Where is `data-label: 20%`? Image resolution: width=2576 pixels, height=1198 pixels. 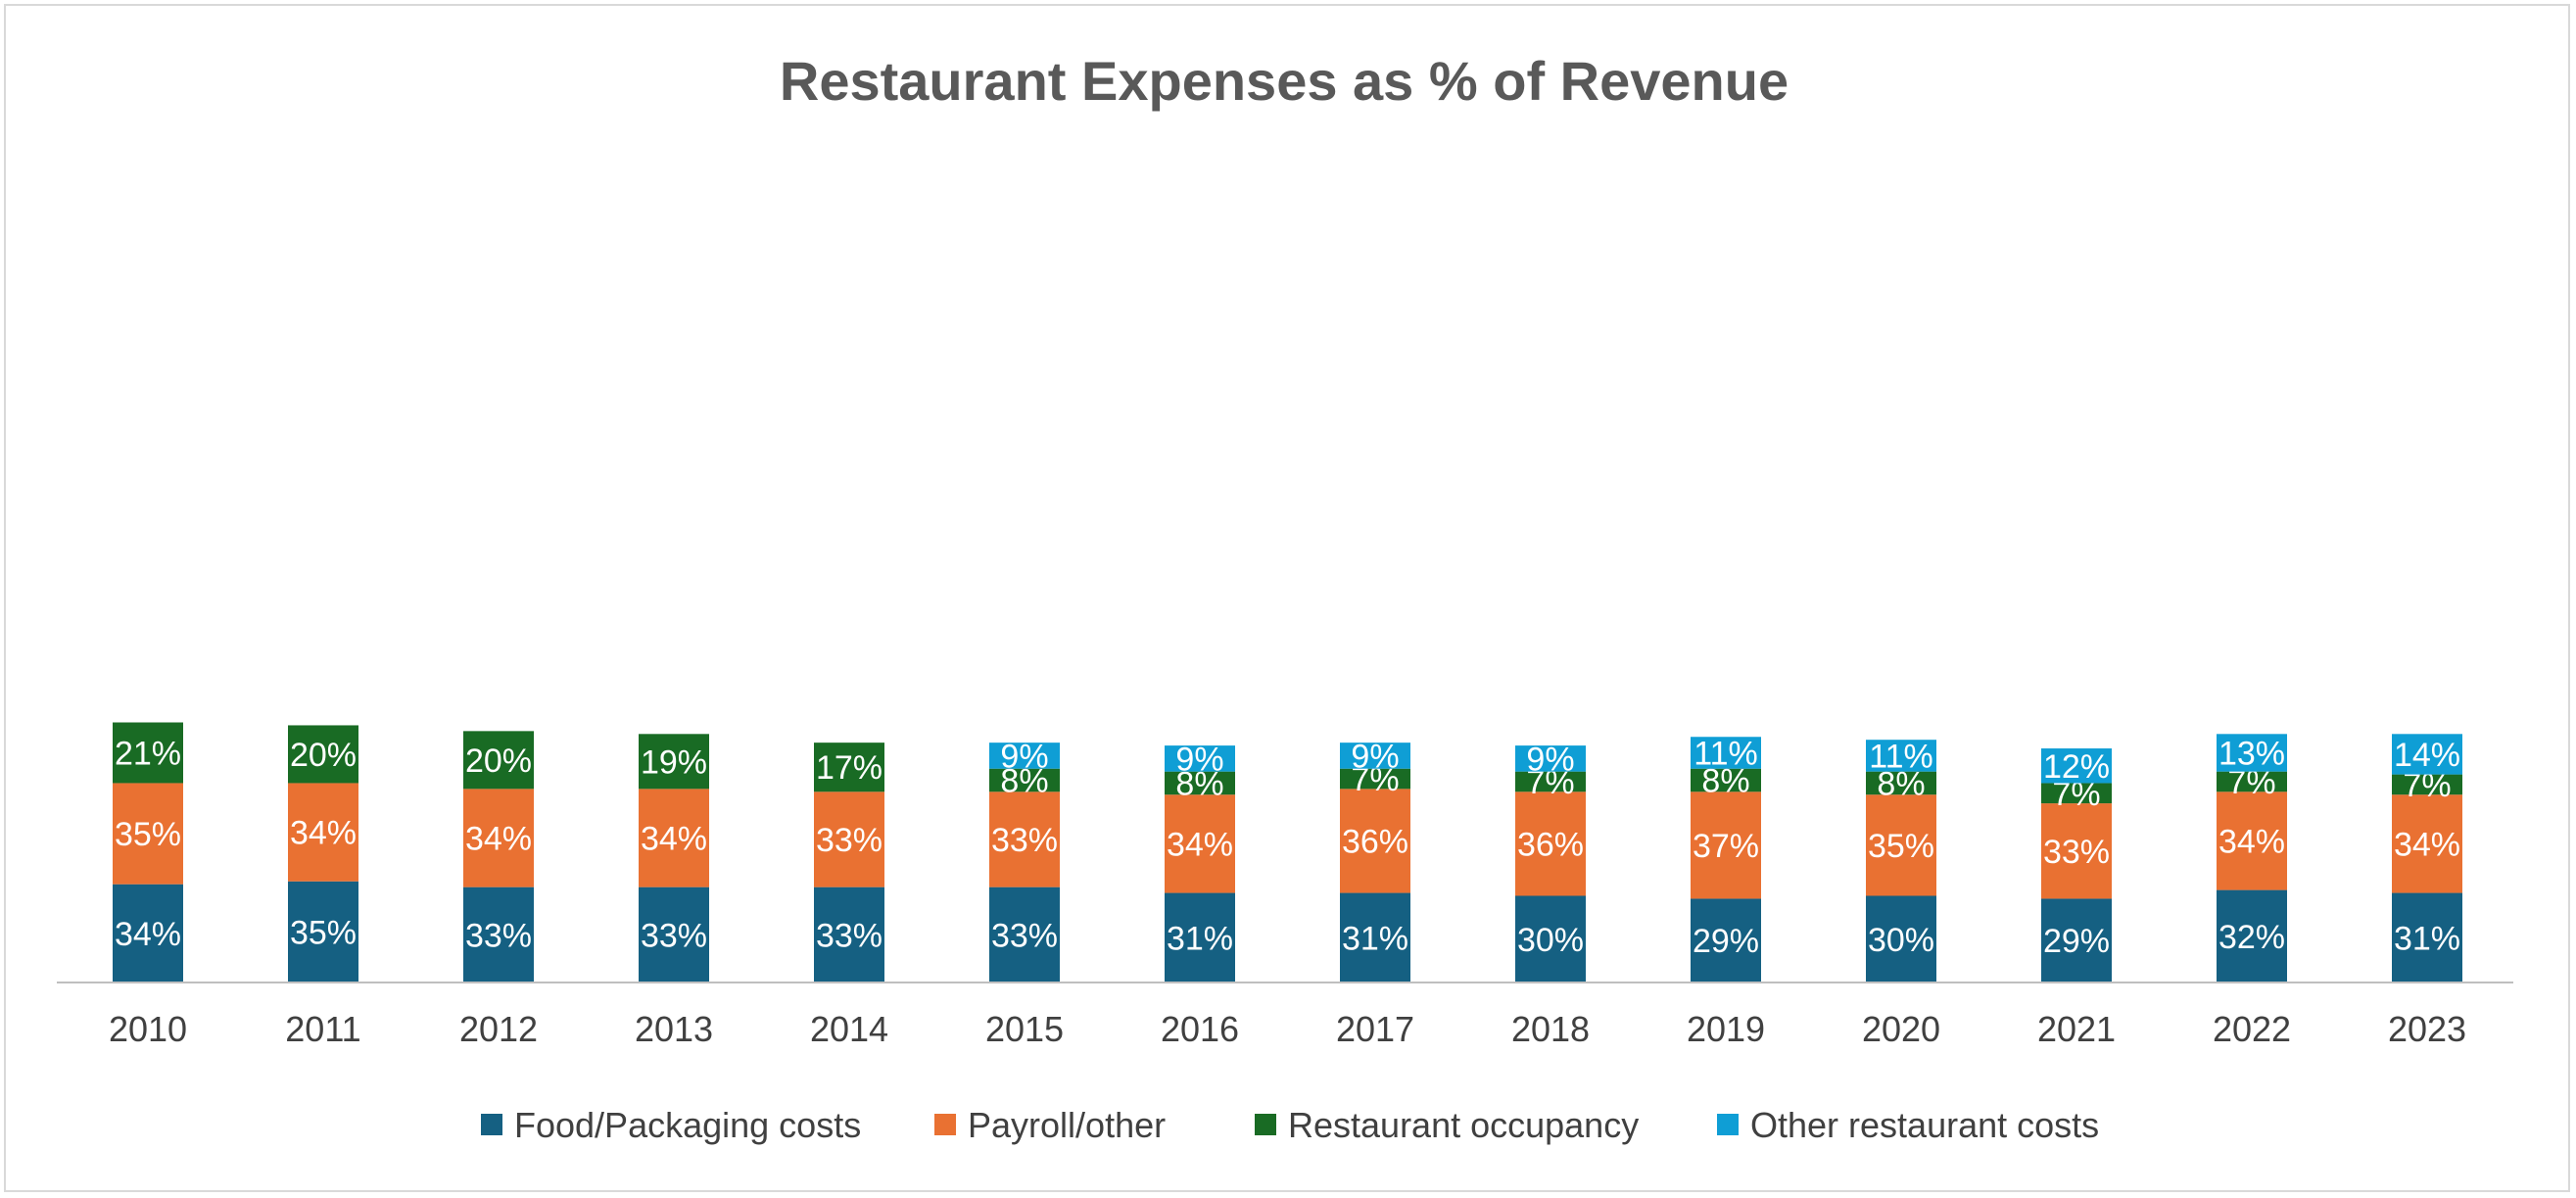
data-label: 20% is located at coordinates (498, 761).